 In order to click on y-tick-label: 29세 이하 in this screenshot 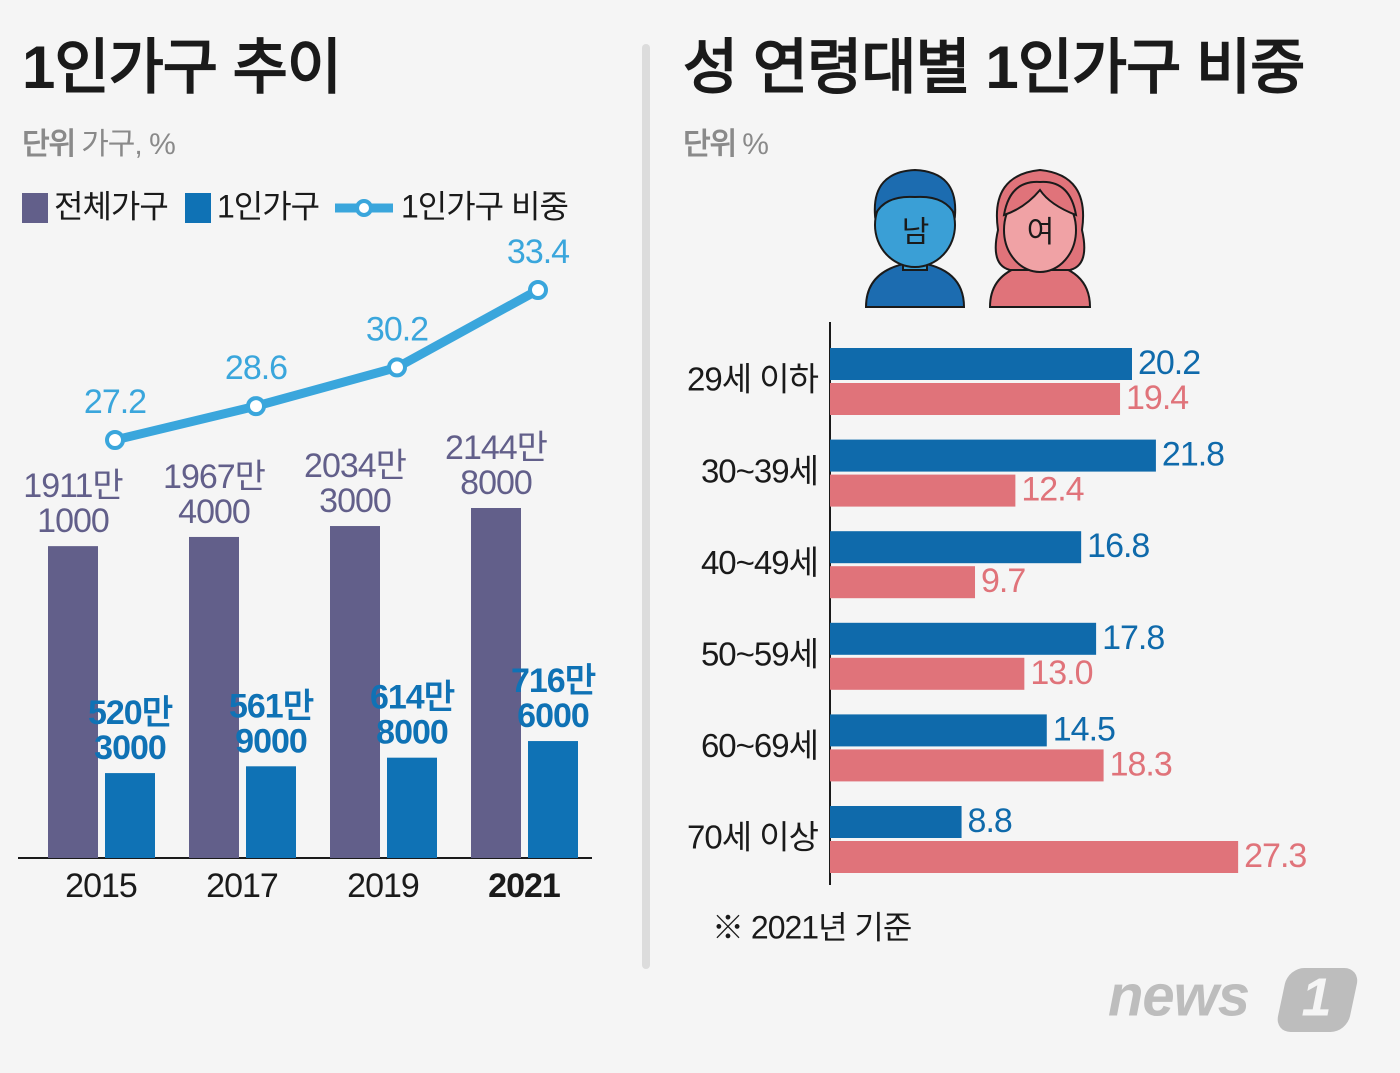, I will do `click(753, 379)`.